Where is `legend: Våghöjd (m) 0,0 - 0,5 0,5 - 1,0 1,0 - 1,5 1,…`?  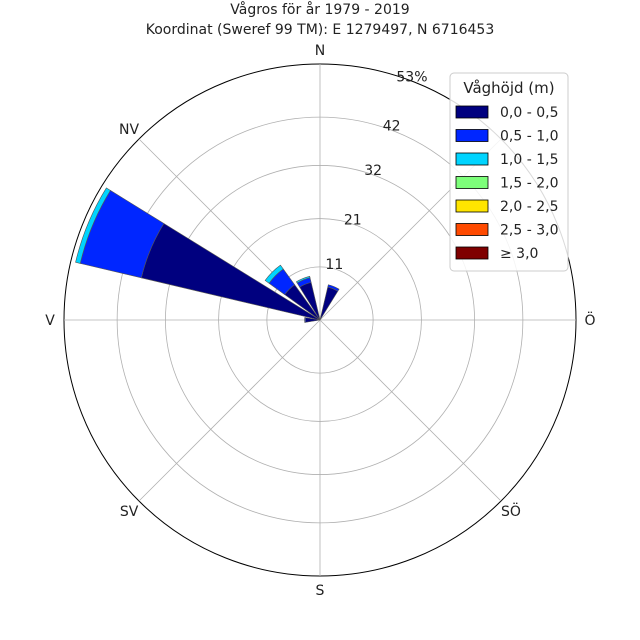
legend: Våghöjd (m) 0,0 - 0,5 0,5 - 1,0 1,0 - 1,5 1,… is located at coordinates (509, 172).